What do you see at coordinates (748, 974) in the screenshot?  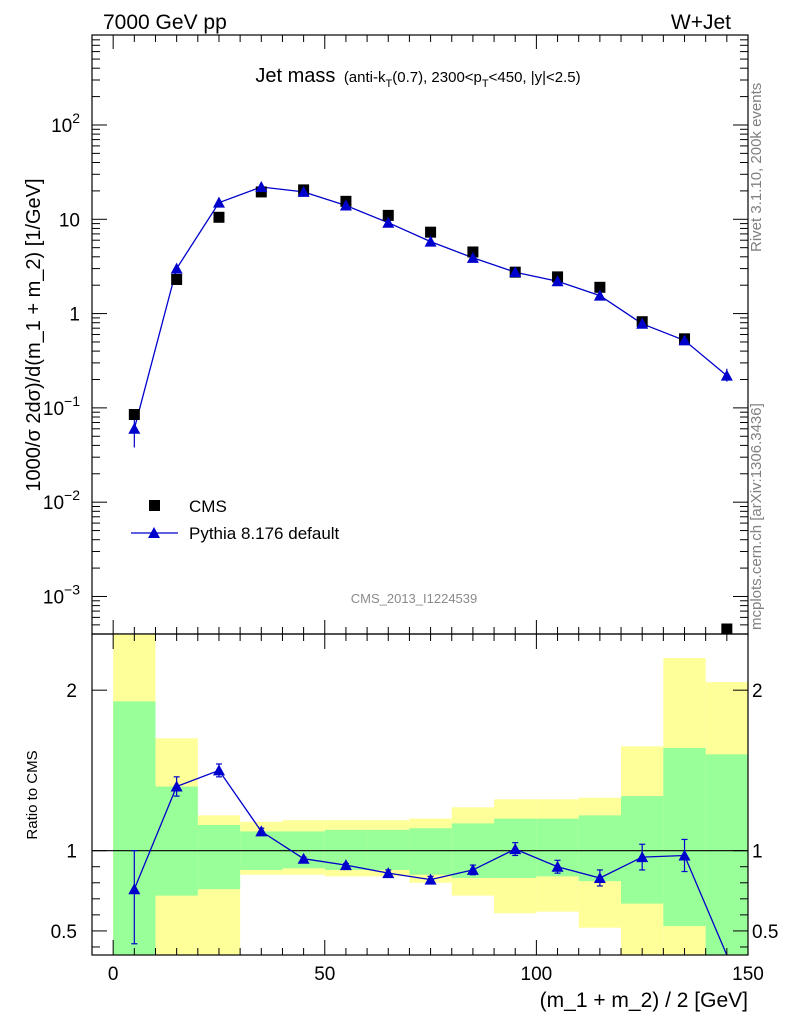 I see `x-tick-label: 150` at bounding box center [748, 974].